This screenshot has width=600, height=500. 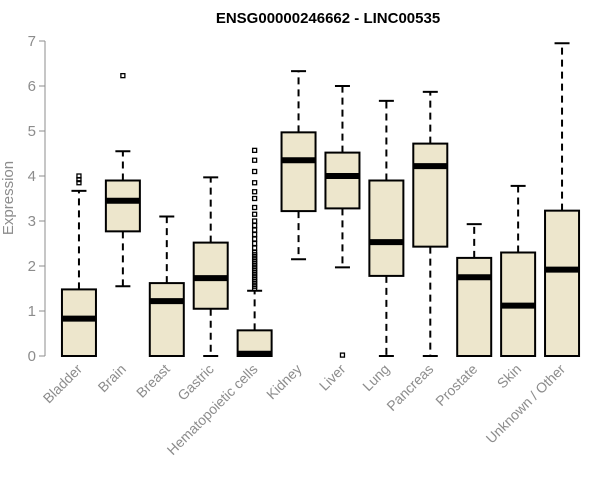 What do you see at coordinates (32, 176) in the screenshot?
I see `y-tick-label: 4` at bounding box center [32, 176].